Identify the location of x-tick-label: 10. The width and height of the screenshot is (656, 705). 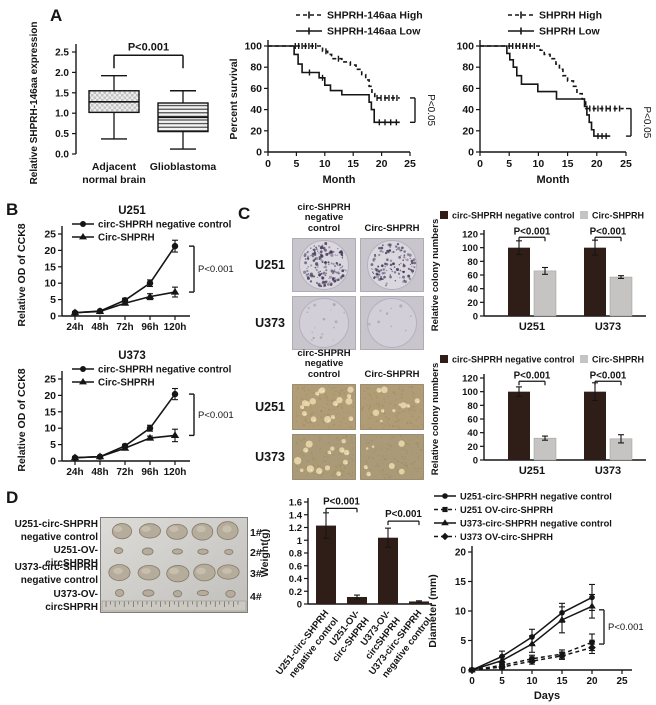
(539, 164).